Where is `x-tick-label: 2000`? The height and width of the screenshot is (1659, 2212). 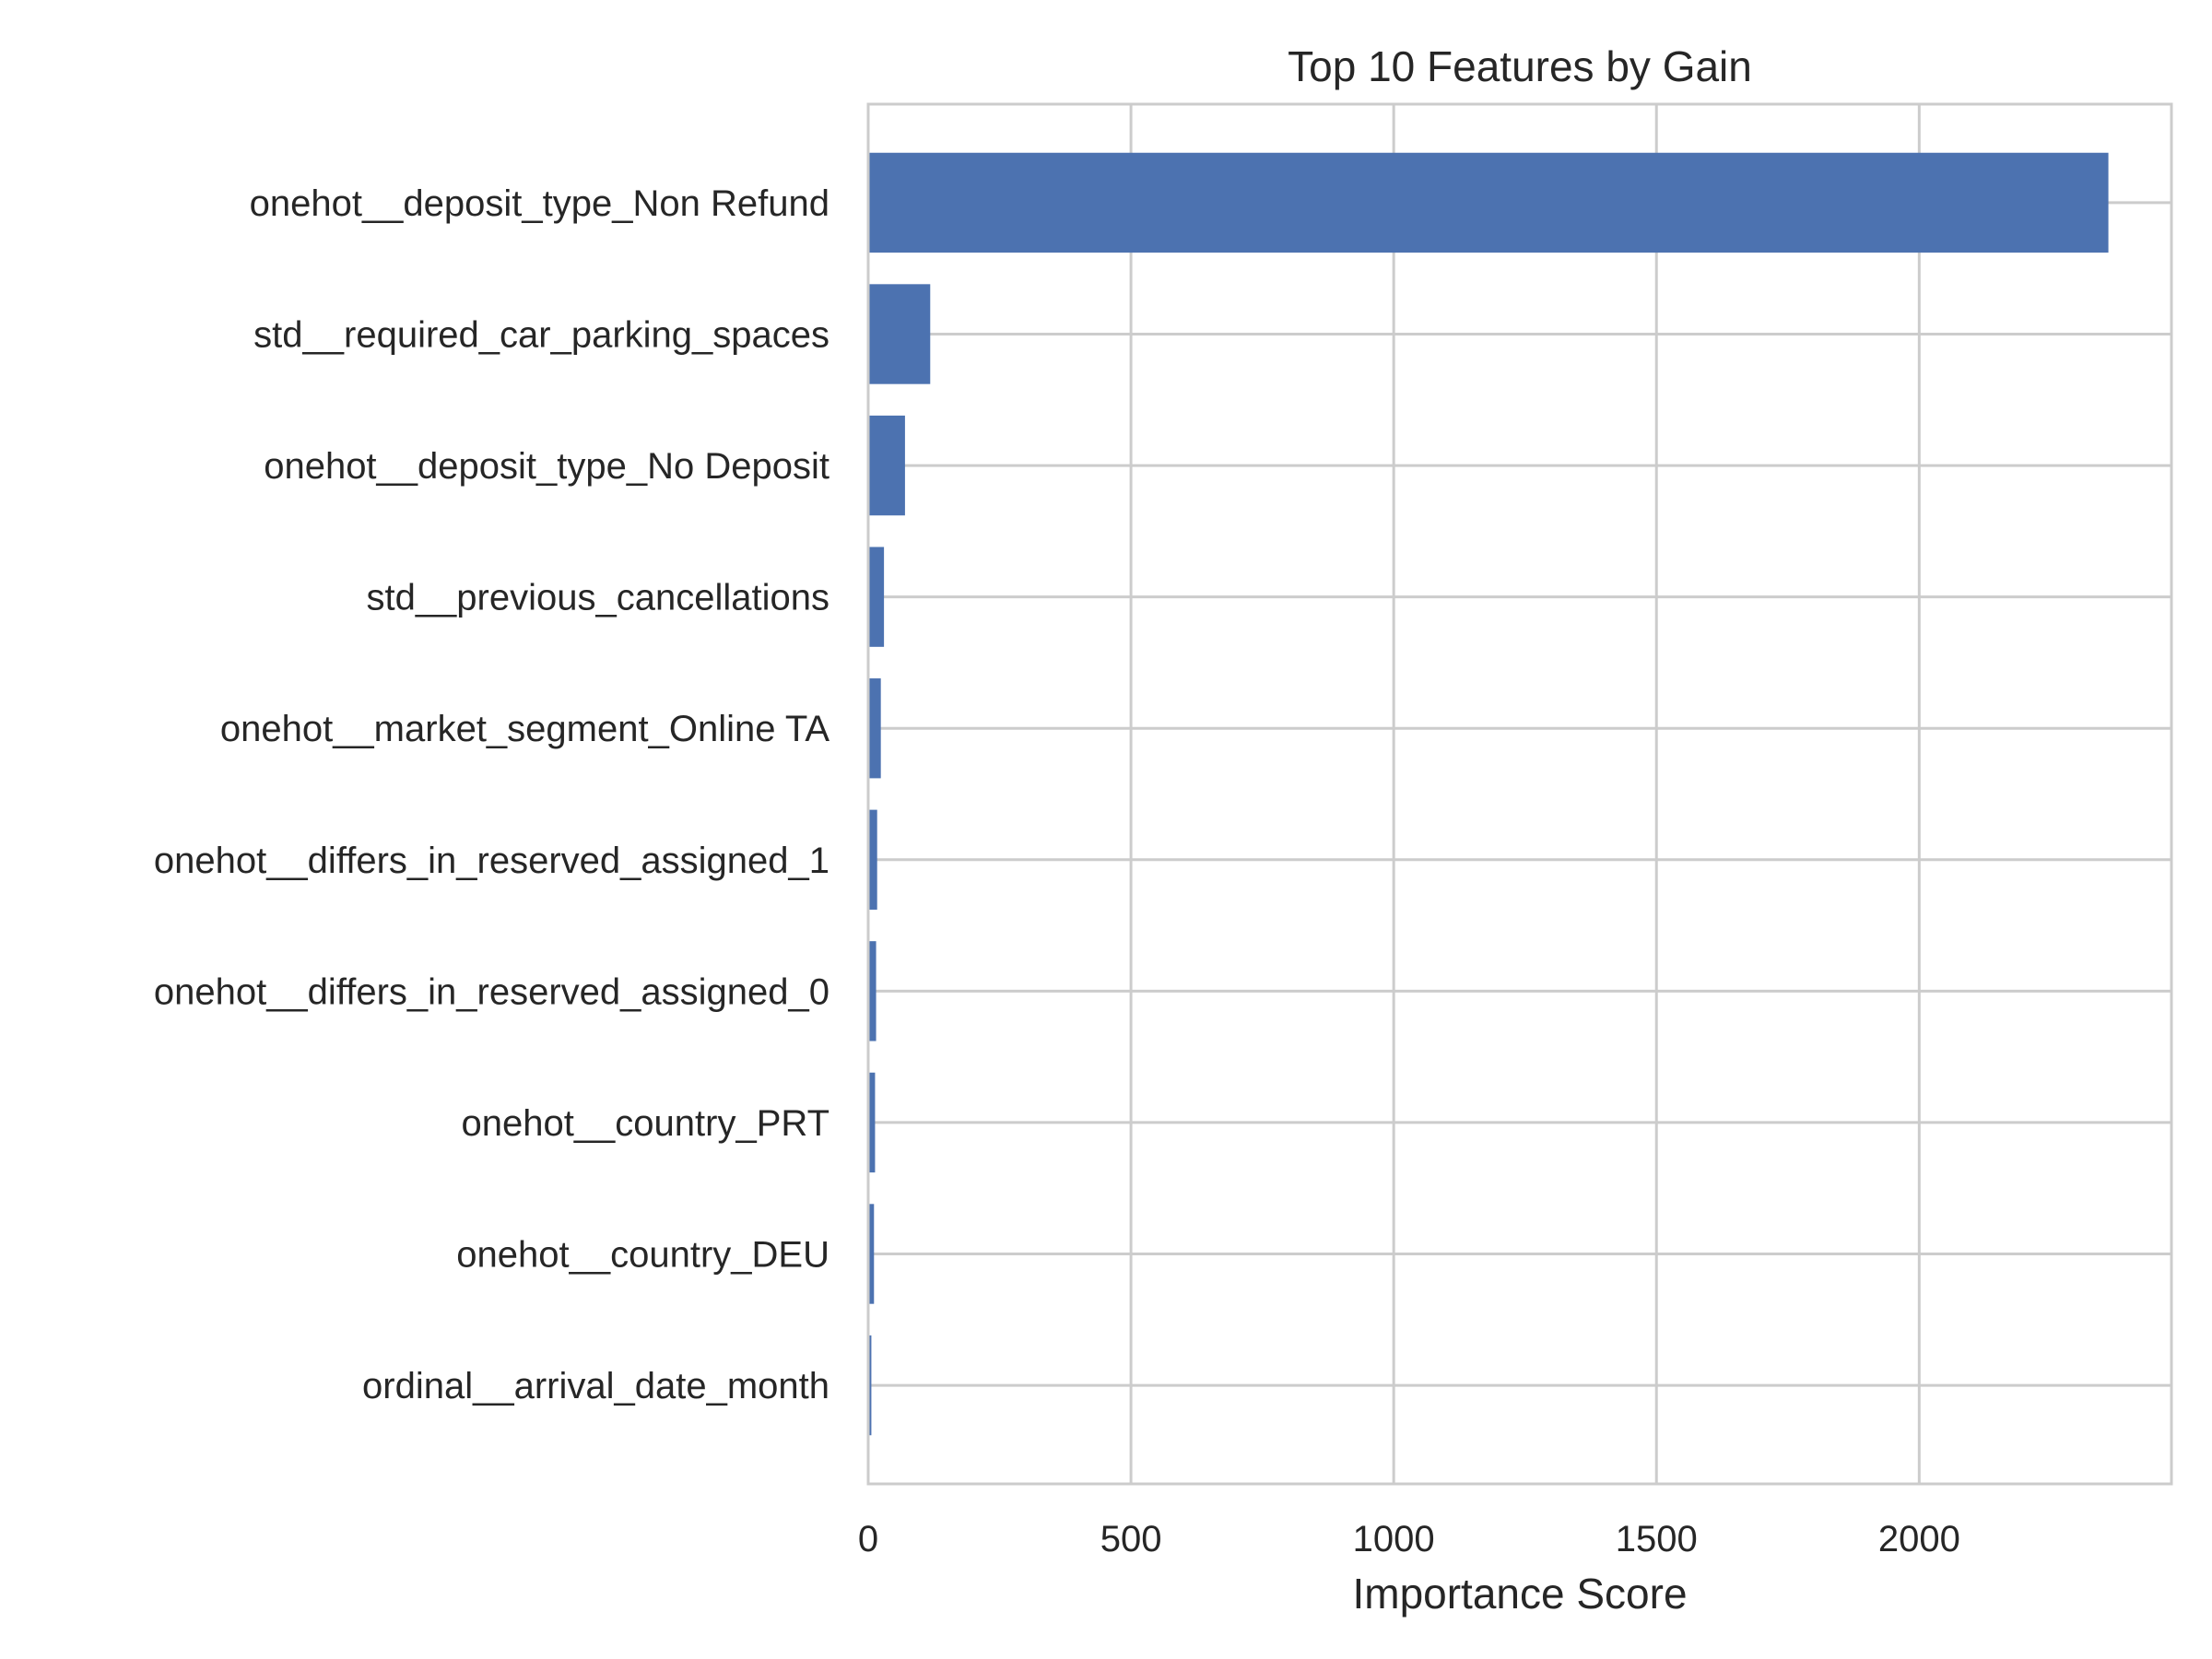 x-tick-label: 2000 is located at coordinates (1919, 1539).